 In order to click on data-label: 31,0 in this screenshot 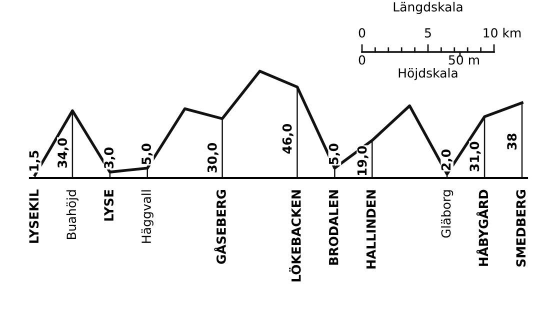, I will do `click(475, 157)`.